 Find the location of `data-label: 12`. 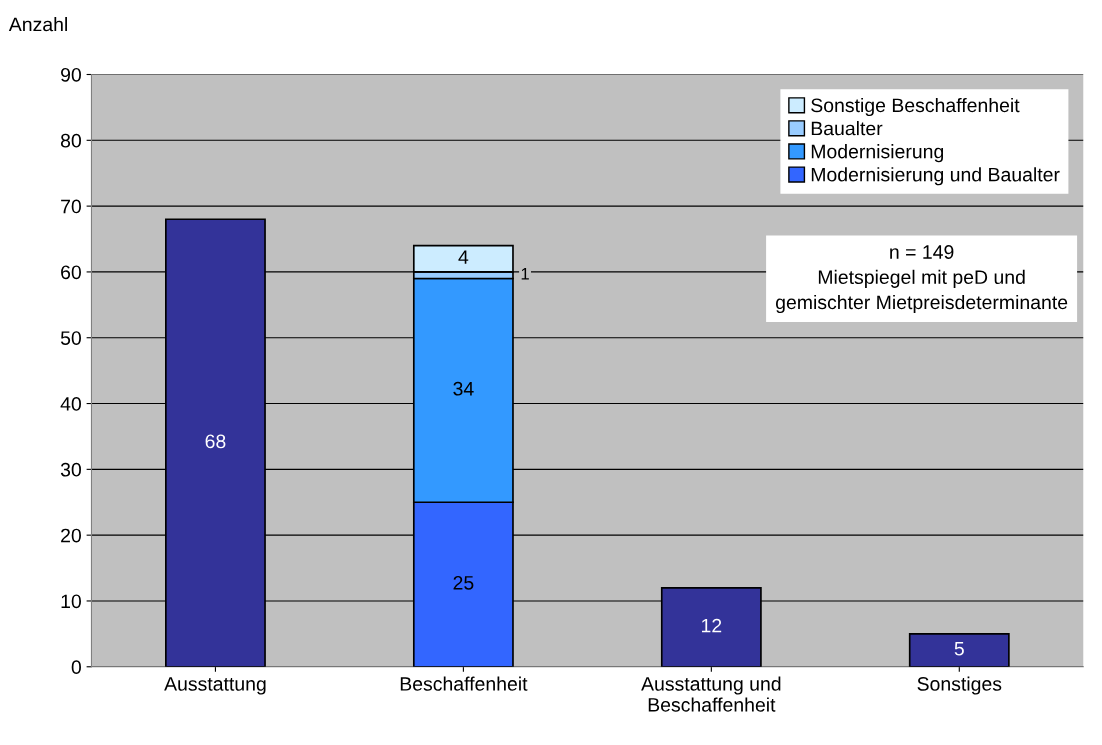

data-label: 12 is located at coordinates (712, 625).